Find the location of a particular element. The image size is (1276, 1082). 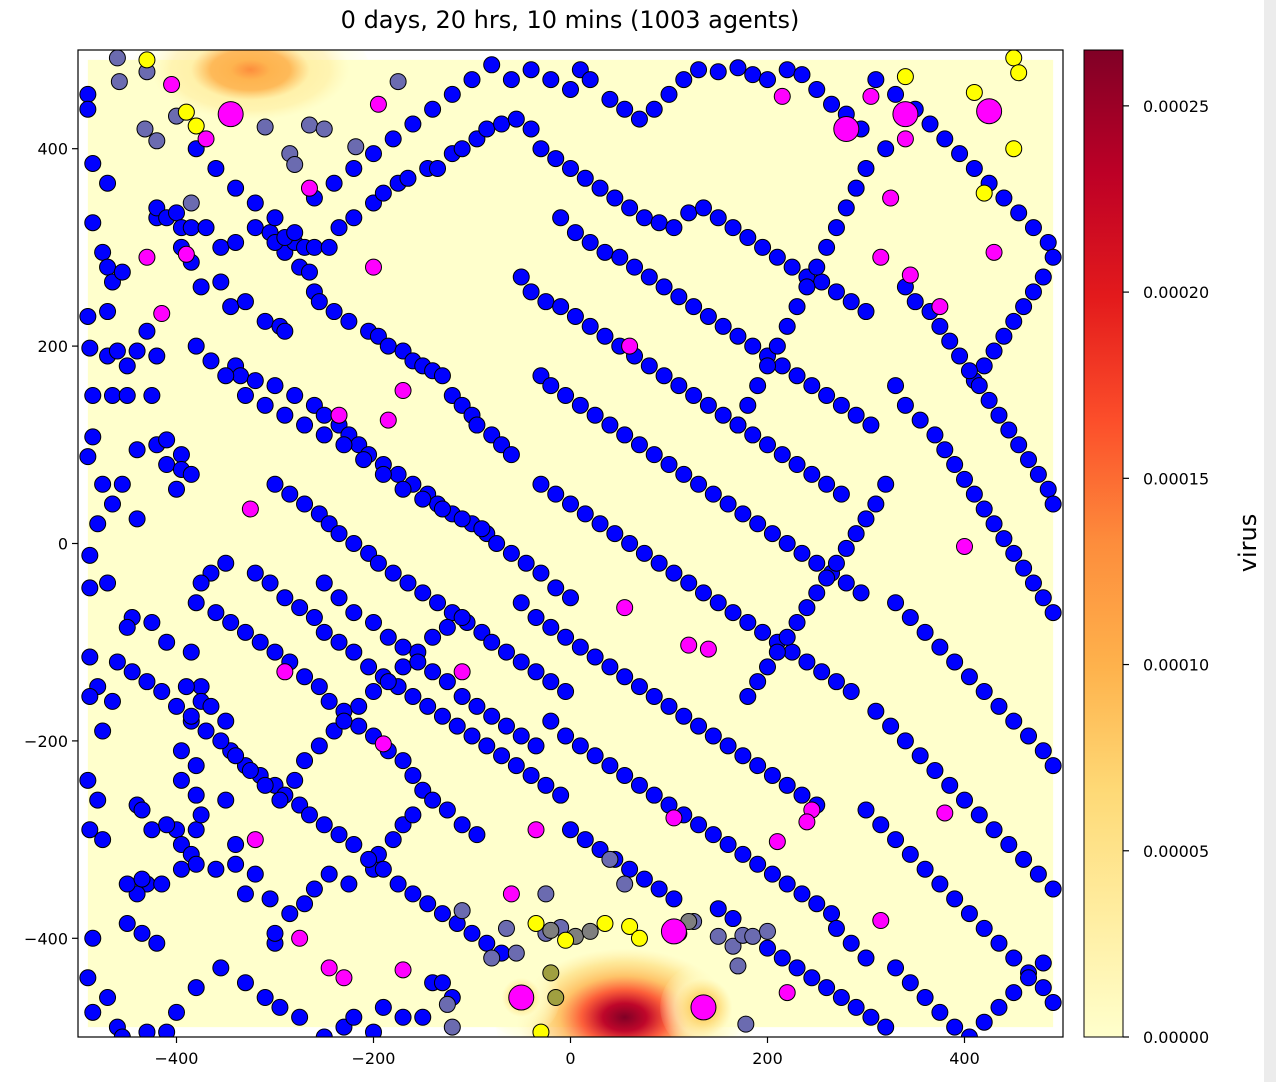

y-tick-label: 400 is located at coordinates (52, 149).